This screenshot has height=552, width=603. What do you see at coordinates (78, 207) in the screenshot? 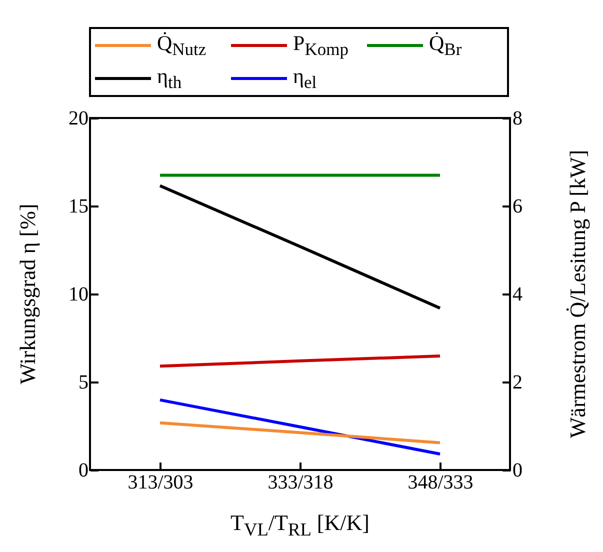
I see `y-tick-label: 15` at bounding box center [78, 207].